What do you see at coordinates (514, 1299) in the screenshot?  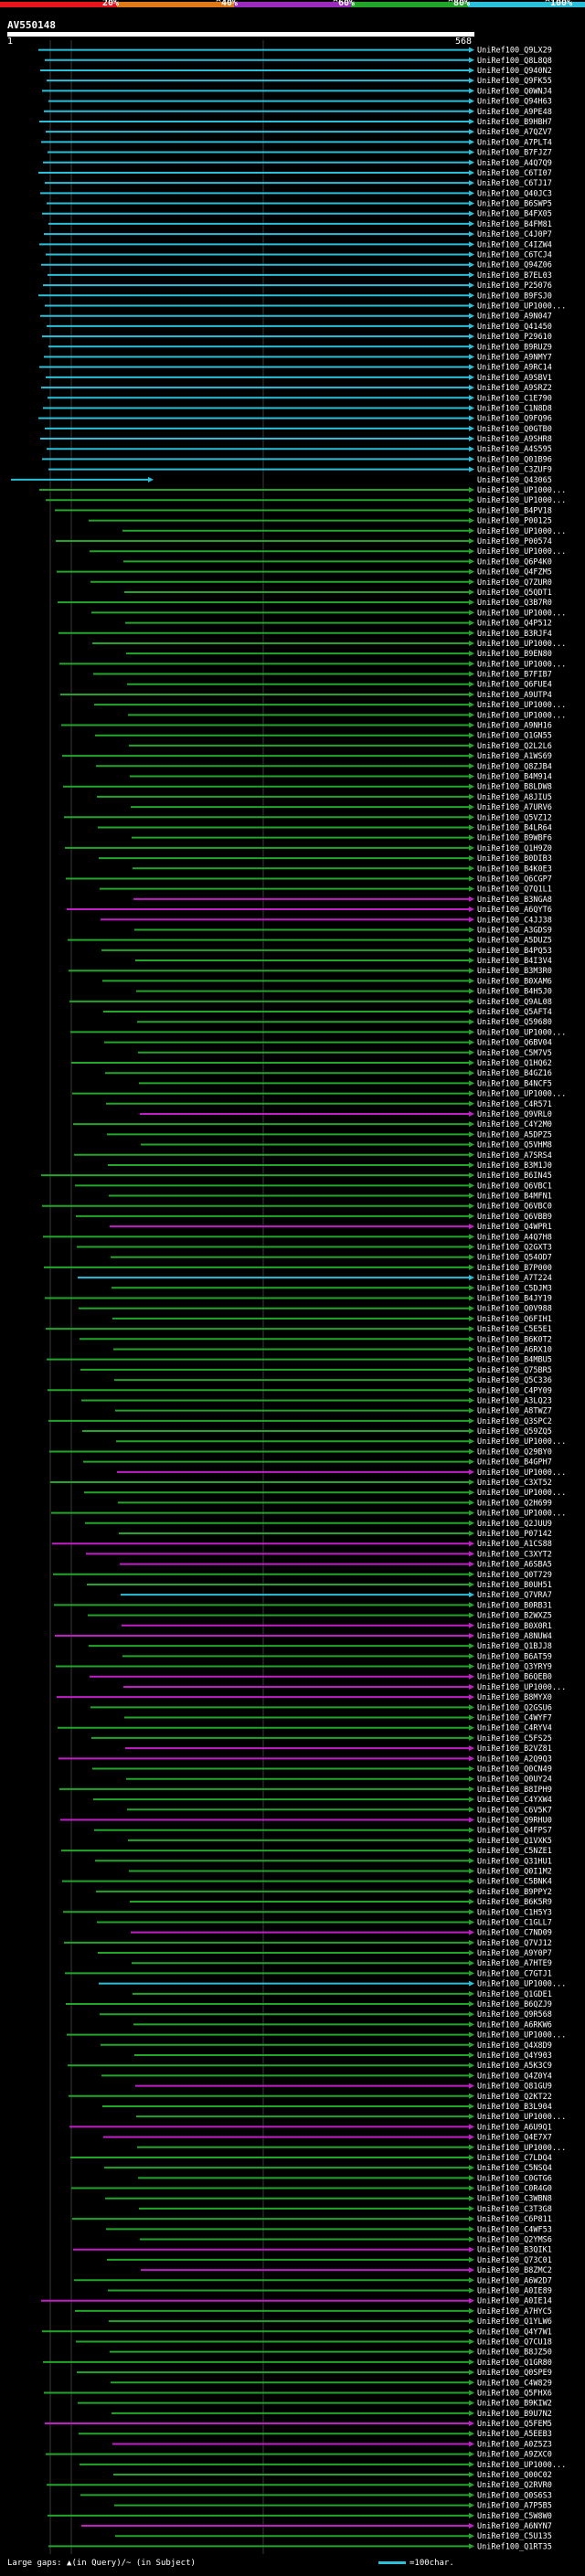 I see `hit-label: UniRef100_B4JY19` at bounding box center [514, 1299].